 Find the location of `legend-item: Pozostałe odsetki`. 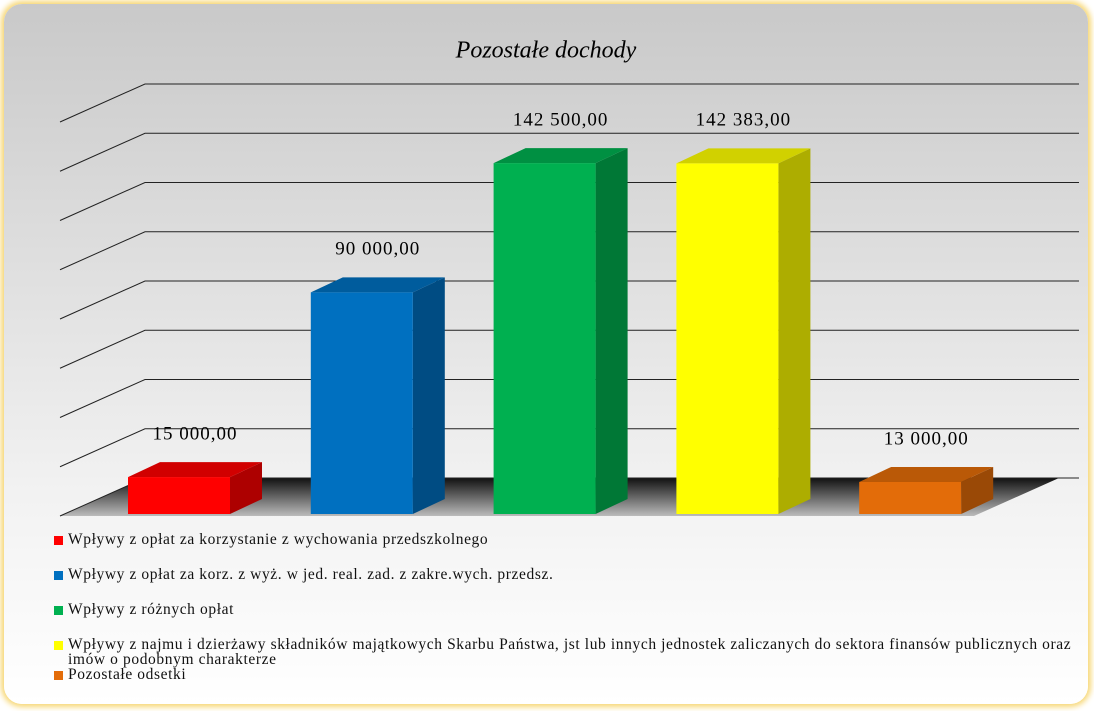

legend-item: Pozostałe odsetki is located at coordinates (569, 674).